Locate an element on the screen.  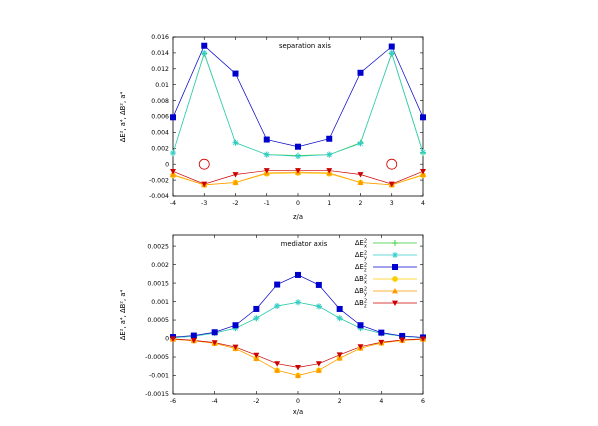
legend-marker-Ez is located at coordinates (395, 267).